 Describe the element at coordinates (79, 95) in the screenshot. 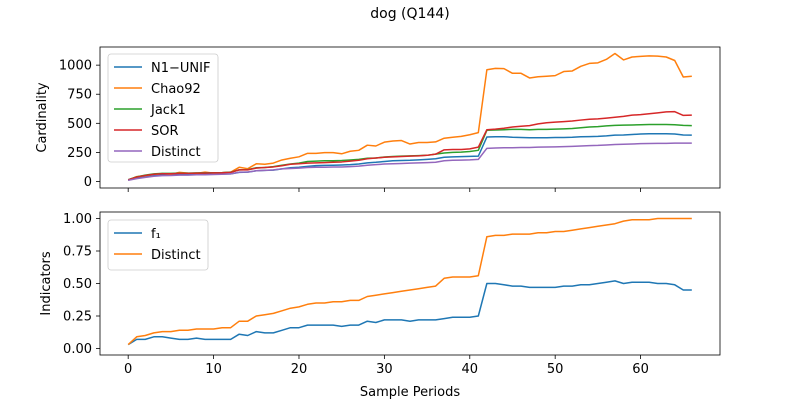

I see `y-tick-label: 750` at that location.